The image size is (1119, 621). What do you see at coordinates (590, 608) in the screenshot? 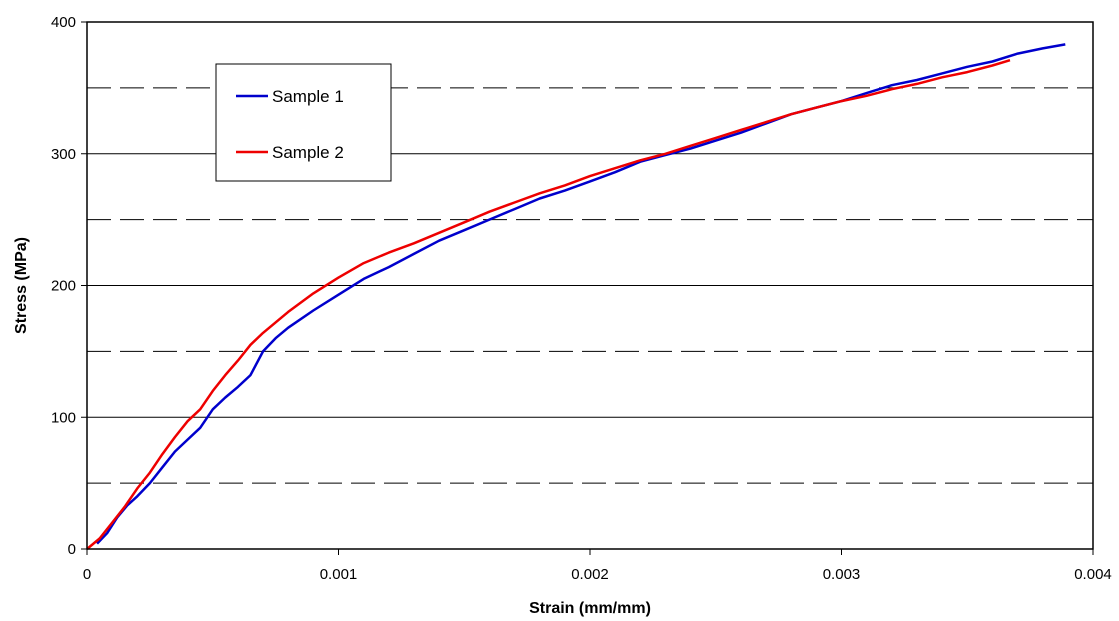
I see `x-axis-title: Strain (mm/mm)` at bounding box center [590, 608].